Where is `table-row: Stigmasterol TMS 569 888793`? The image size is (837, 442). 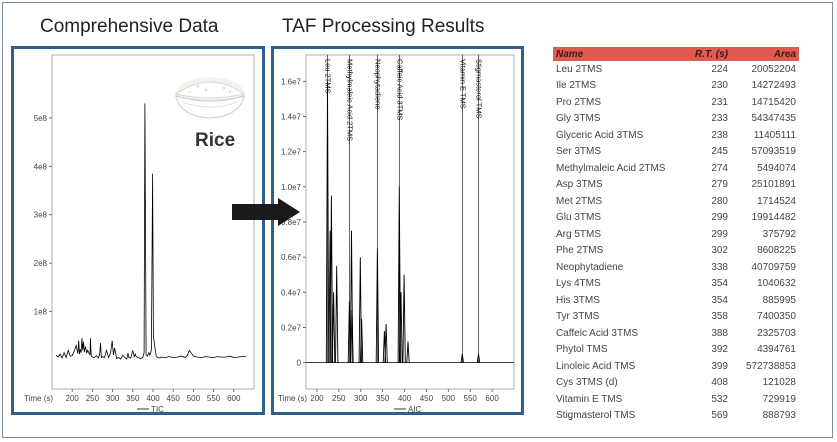 table-row: Stigmasterol TMS 569 888793 is located at coordinates (676, 416).